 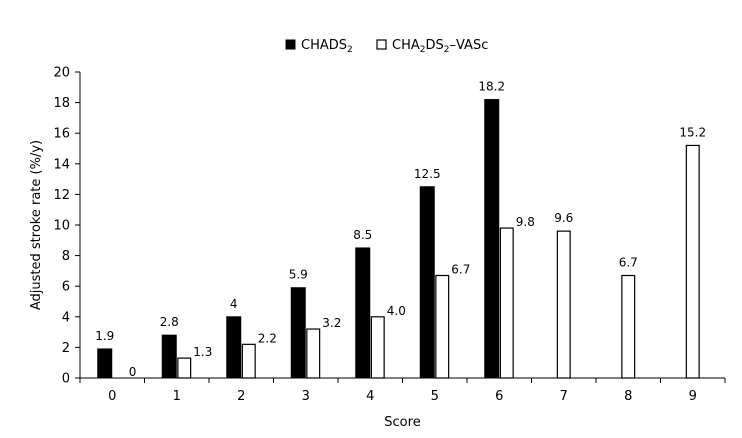 What do you see at coordinates (499, 396) in the screenshot?
I see `x-tick-label: 6` at bounding box center [499, 396].